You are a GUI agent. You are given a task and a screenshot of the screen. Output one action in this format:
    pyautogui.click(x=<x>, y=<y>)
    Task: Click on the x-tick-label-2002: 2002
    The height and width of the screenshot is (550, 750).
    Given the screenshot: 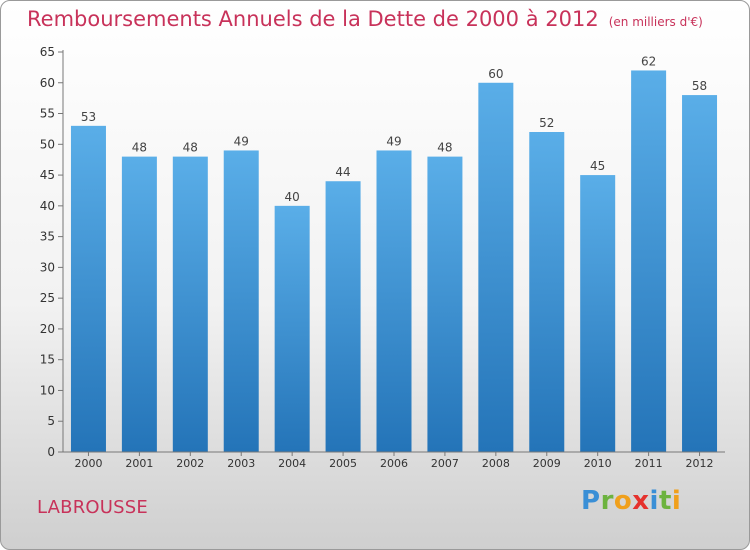 What is the action you would take?
    pyautogui.click(x=190, y=463)
    